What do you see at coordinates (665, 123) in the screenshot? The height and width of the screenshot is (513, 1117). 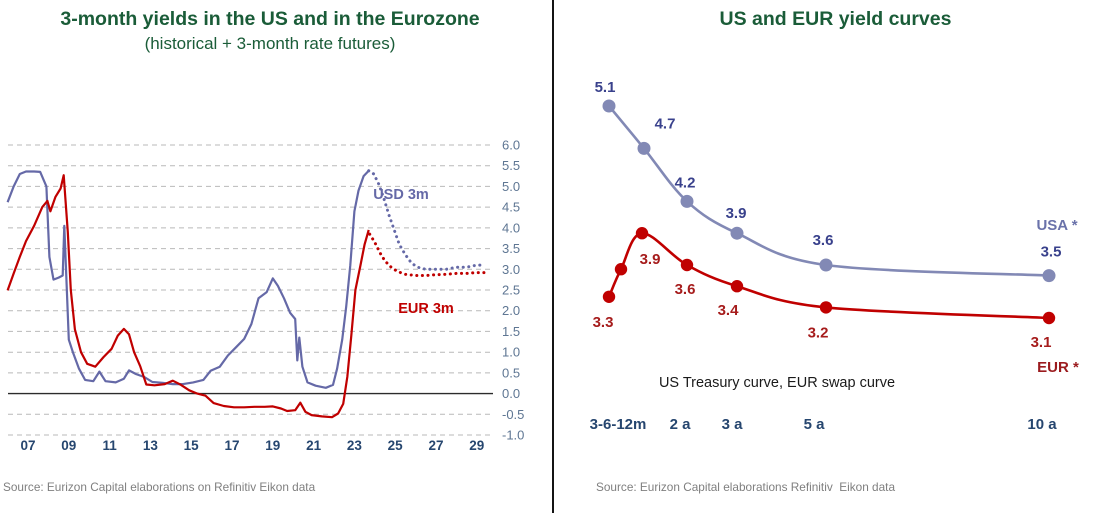 I see `svg-text: 4.7` at bounding box center [665, 123].